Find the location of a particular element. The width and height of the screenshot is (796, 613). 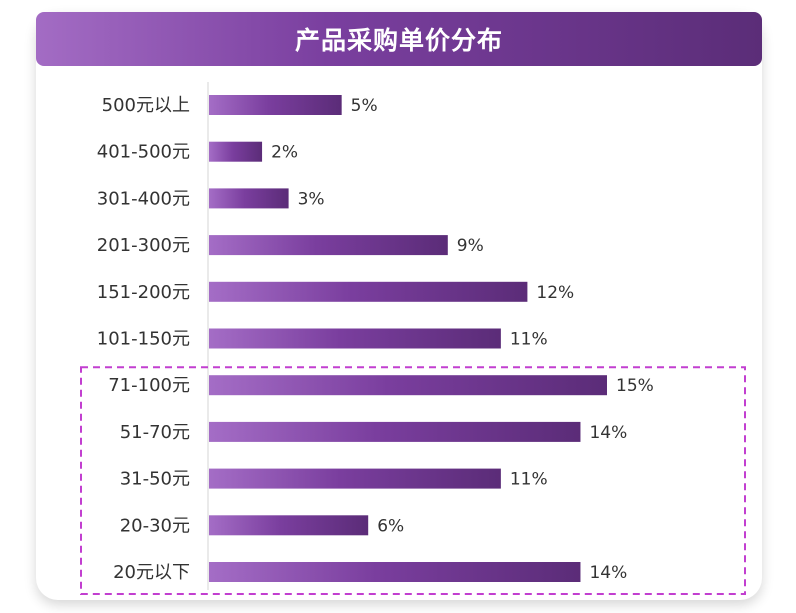

value-label: 12% is located at coordinates (555, 293).